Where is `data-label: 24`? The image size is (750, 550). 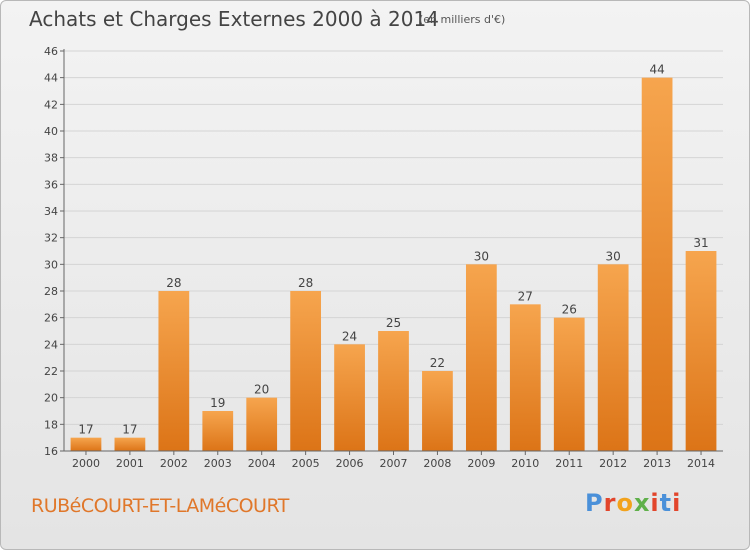
data-label: 24 is located at coordinates (349, 336).